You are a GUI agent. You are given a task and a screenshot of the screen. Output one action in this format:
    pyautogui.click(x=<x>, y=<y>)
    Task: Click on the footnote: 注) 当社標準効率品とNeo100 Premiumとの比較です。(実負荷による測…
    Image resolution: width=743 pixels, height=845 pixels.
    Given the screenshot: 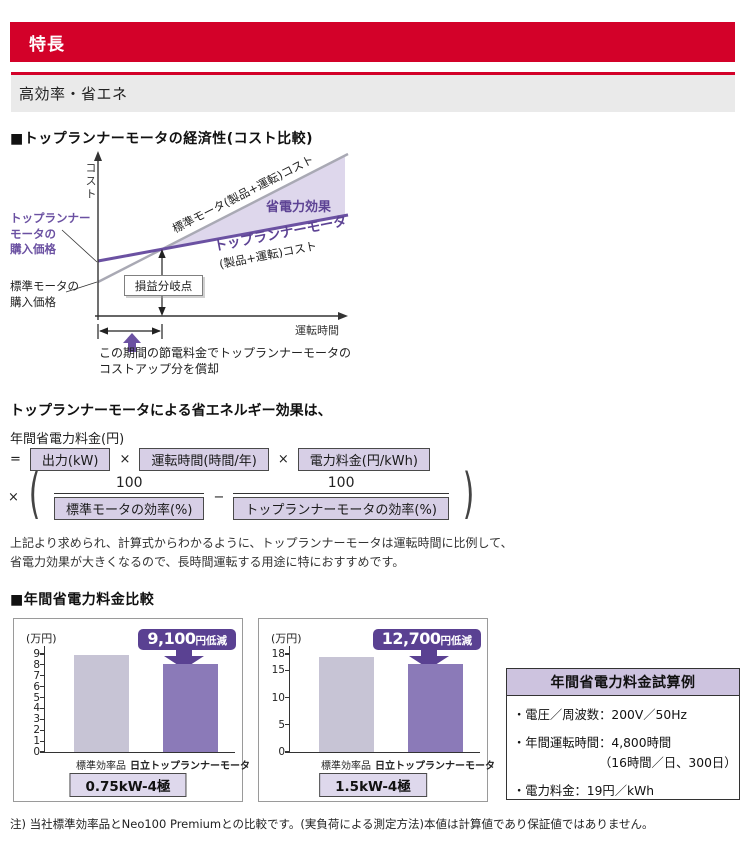 What is the action you would take?
    pyautogui.click(x=332, y=824)
    